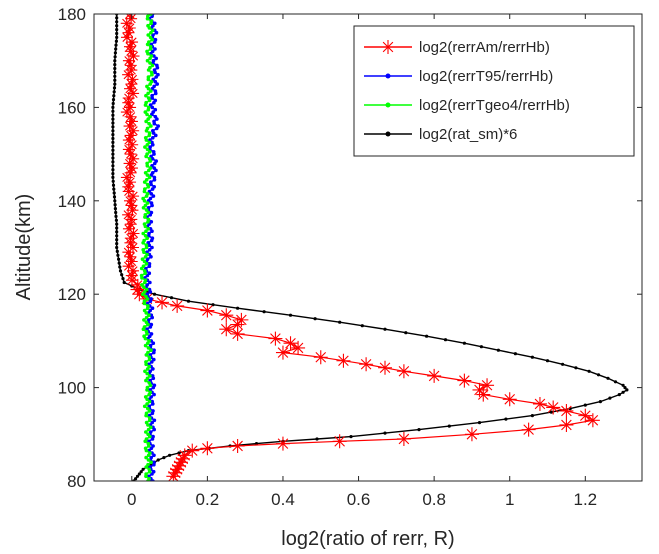 The height and width of the screenshot is (554, 659). I want to click on x-tick-label-2: 0.4, so click(283, 499).